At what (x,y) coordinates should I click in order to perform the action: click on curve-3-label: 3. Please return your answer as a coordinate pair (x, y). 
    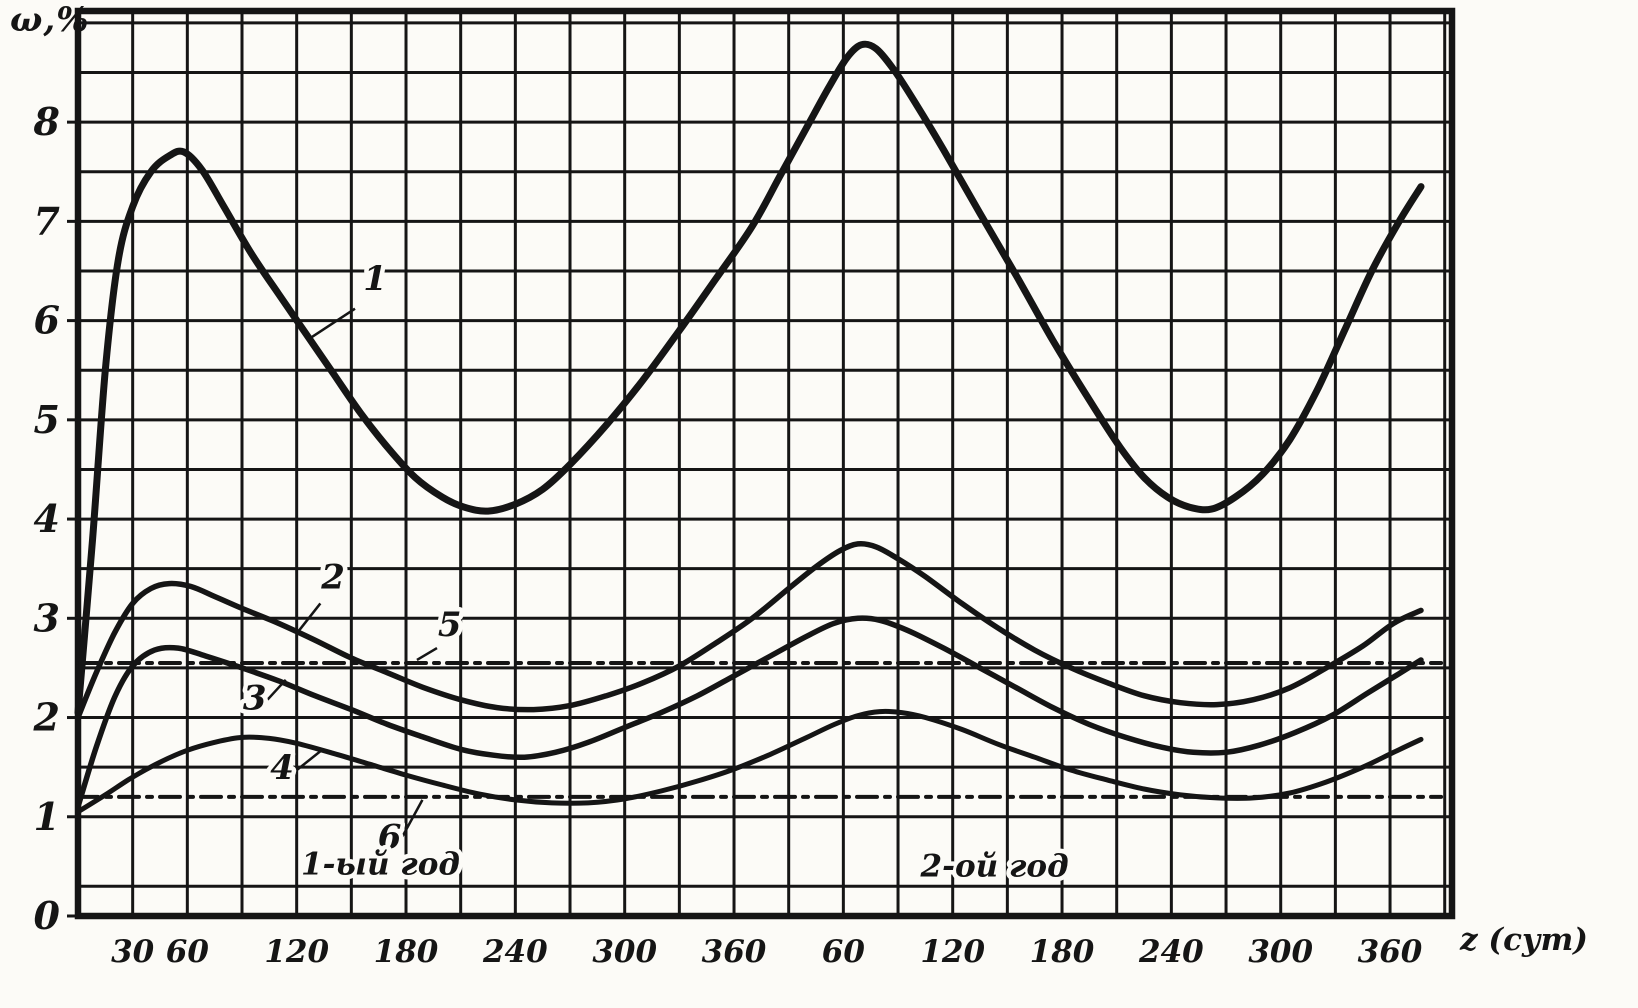
    Looking at the image, I should click on (255, 699).